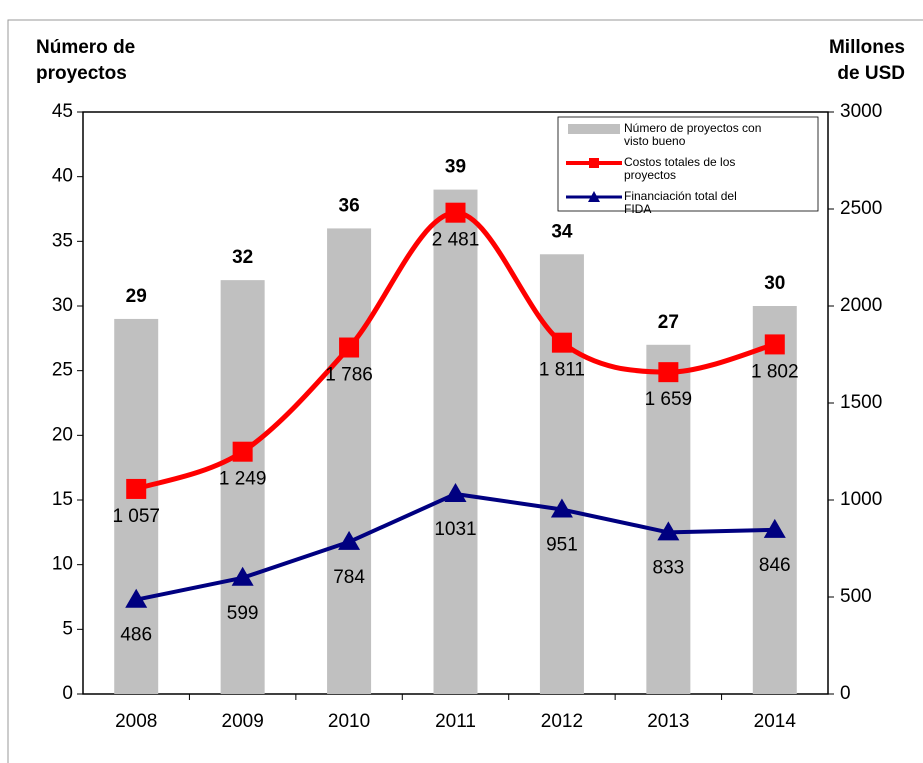 The width and height of the screenshot is (923, 763). Describe the element at coordinates (861, 305) in the screenshot. I see `y2-tick-label: 2000` at that location.